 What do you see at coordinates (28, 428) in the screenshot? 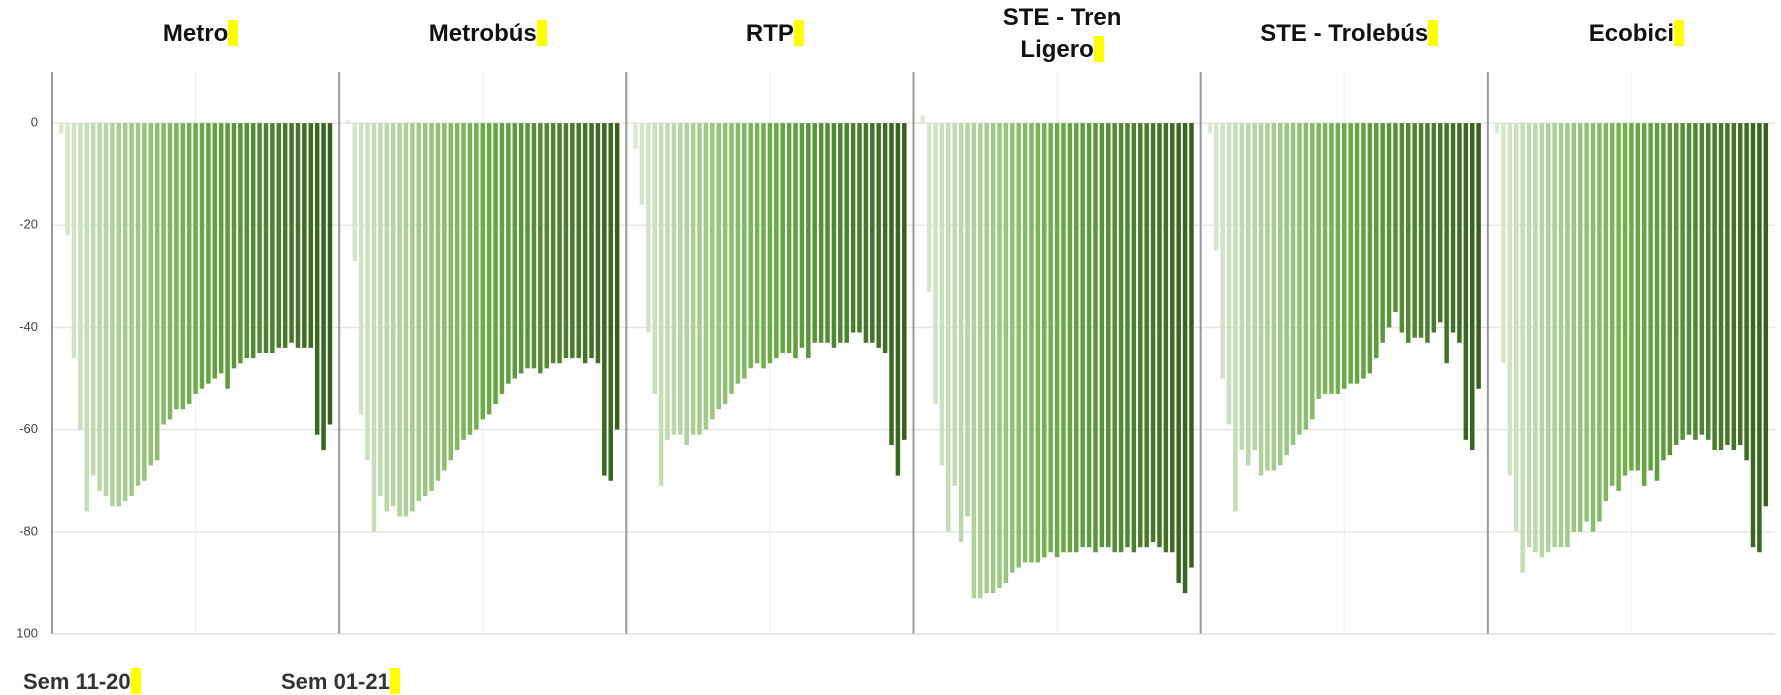
I see `y-tick-label: -60` at bounding box center [28, 428].